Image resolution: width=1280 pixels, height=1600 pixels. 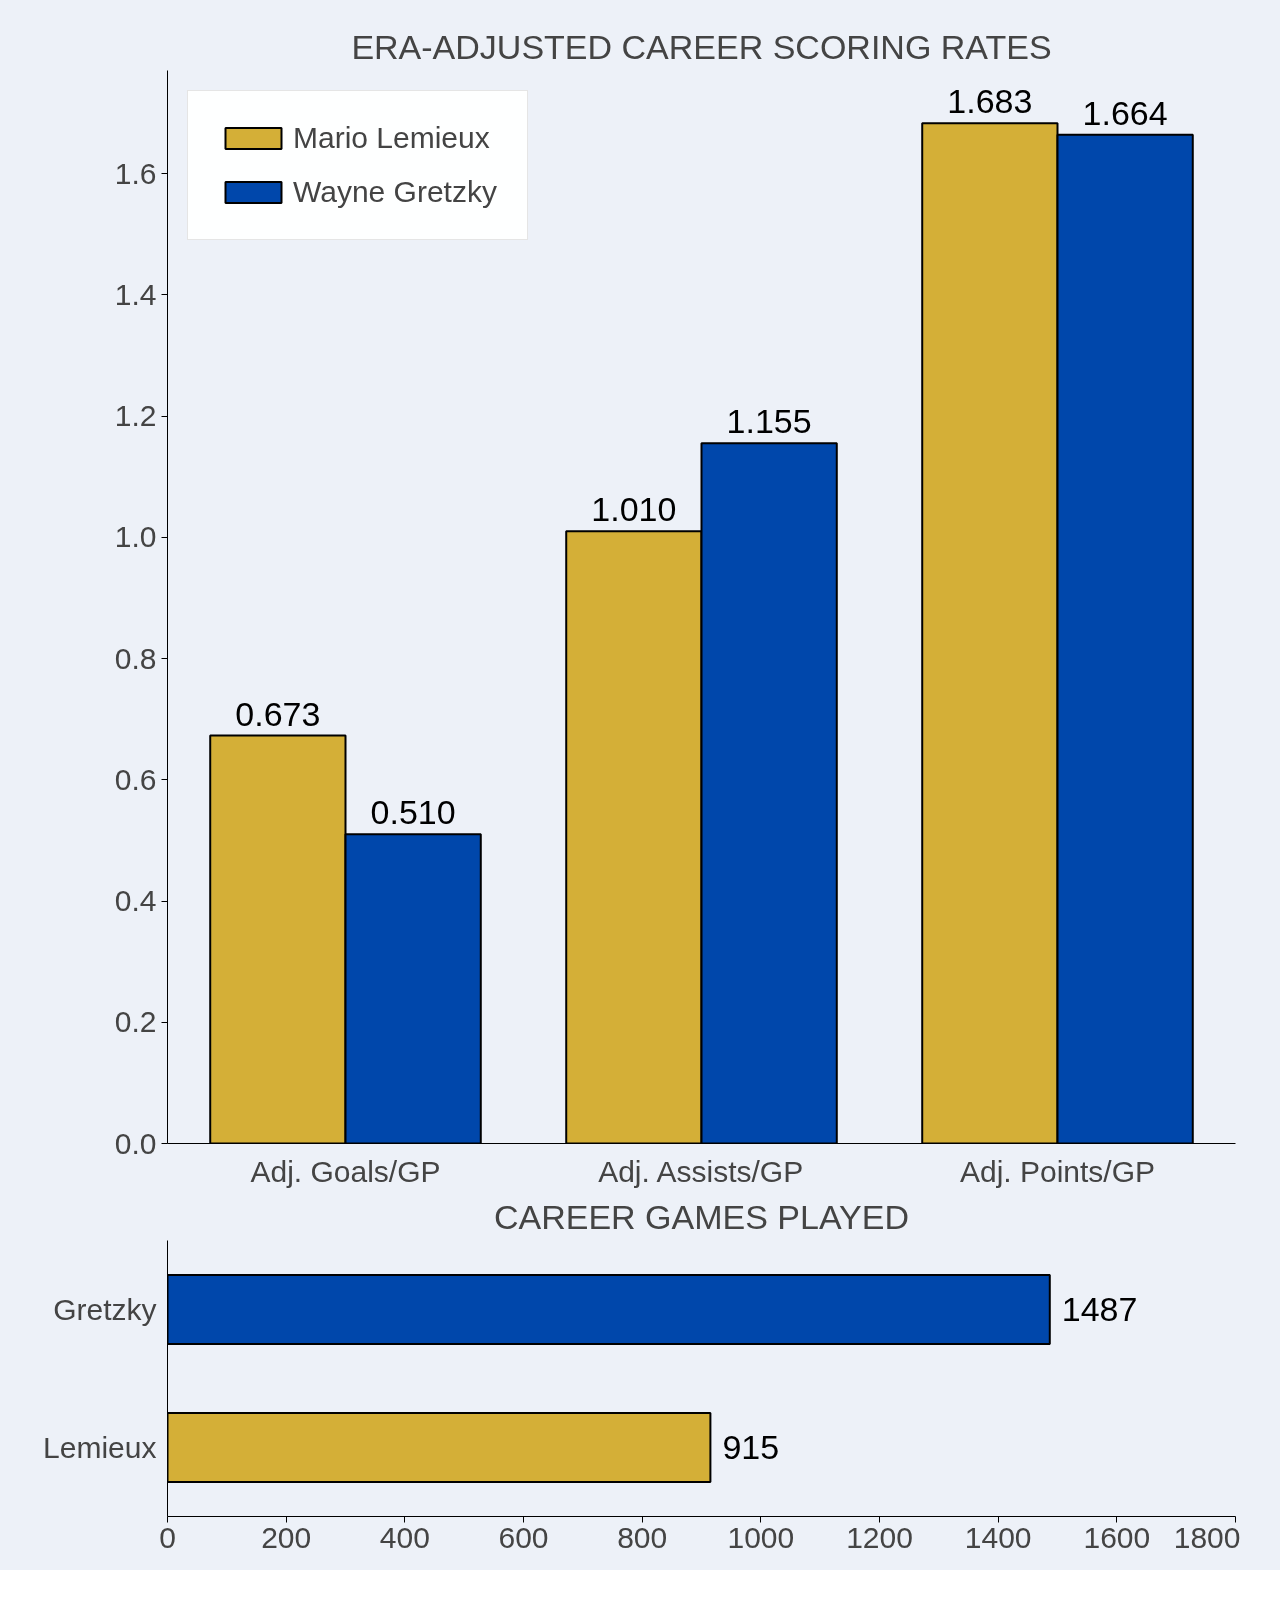 What do you see at coordinates (1057, 1171) in the screenshot?
I see `x-tick-label: Adj. Points/GP` at bounding box center [1057, 1171].